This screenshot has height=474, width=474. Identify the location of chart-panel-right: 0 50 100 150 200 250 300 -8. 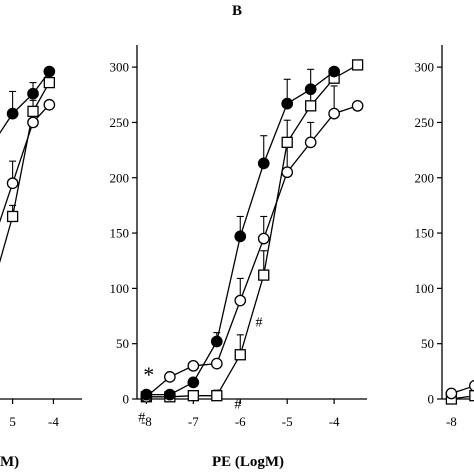
(444, 237).